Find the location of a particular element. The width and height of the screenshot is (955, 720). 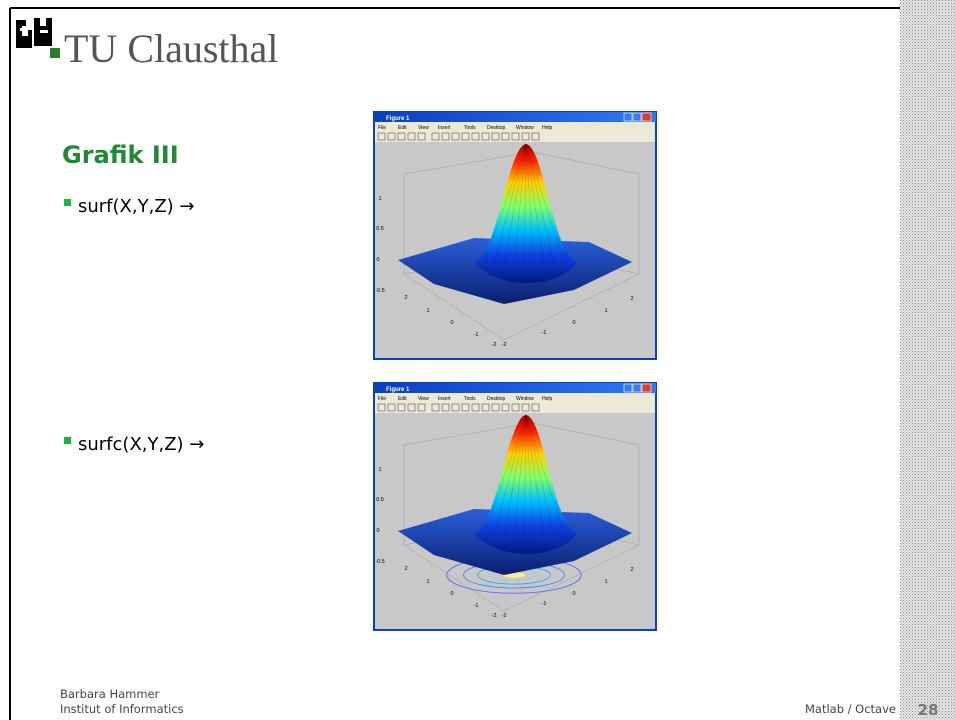

footer-topic: Matlab / Octave is located at coordinates (850, 709).